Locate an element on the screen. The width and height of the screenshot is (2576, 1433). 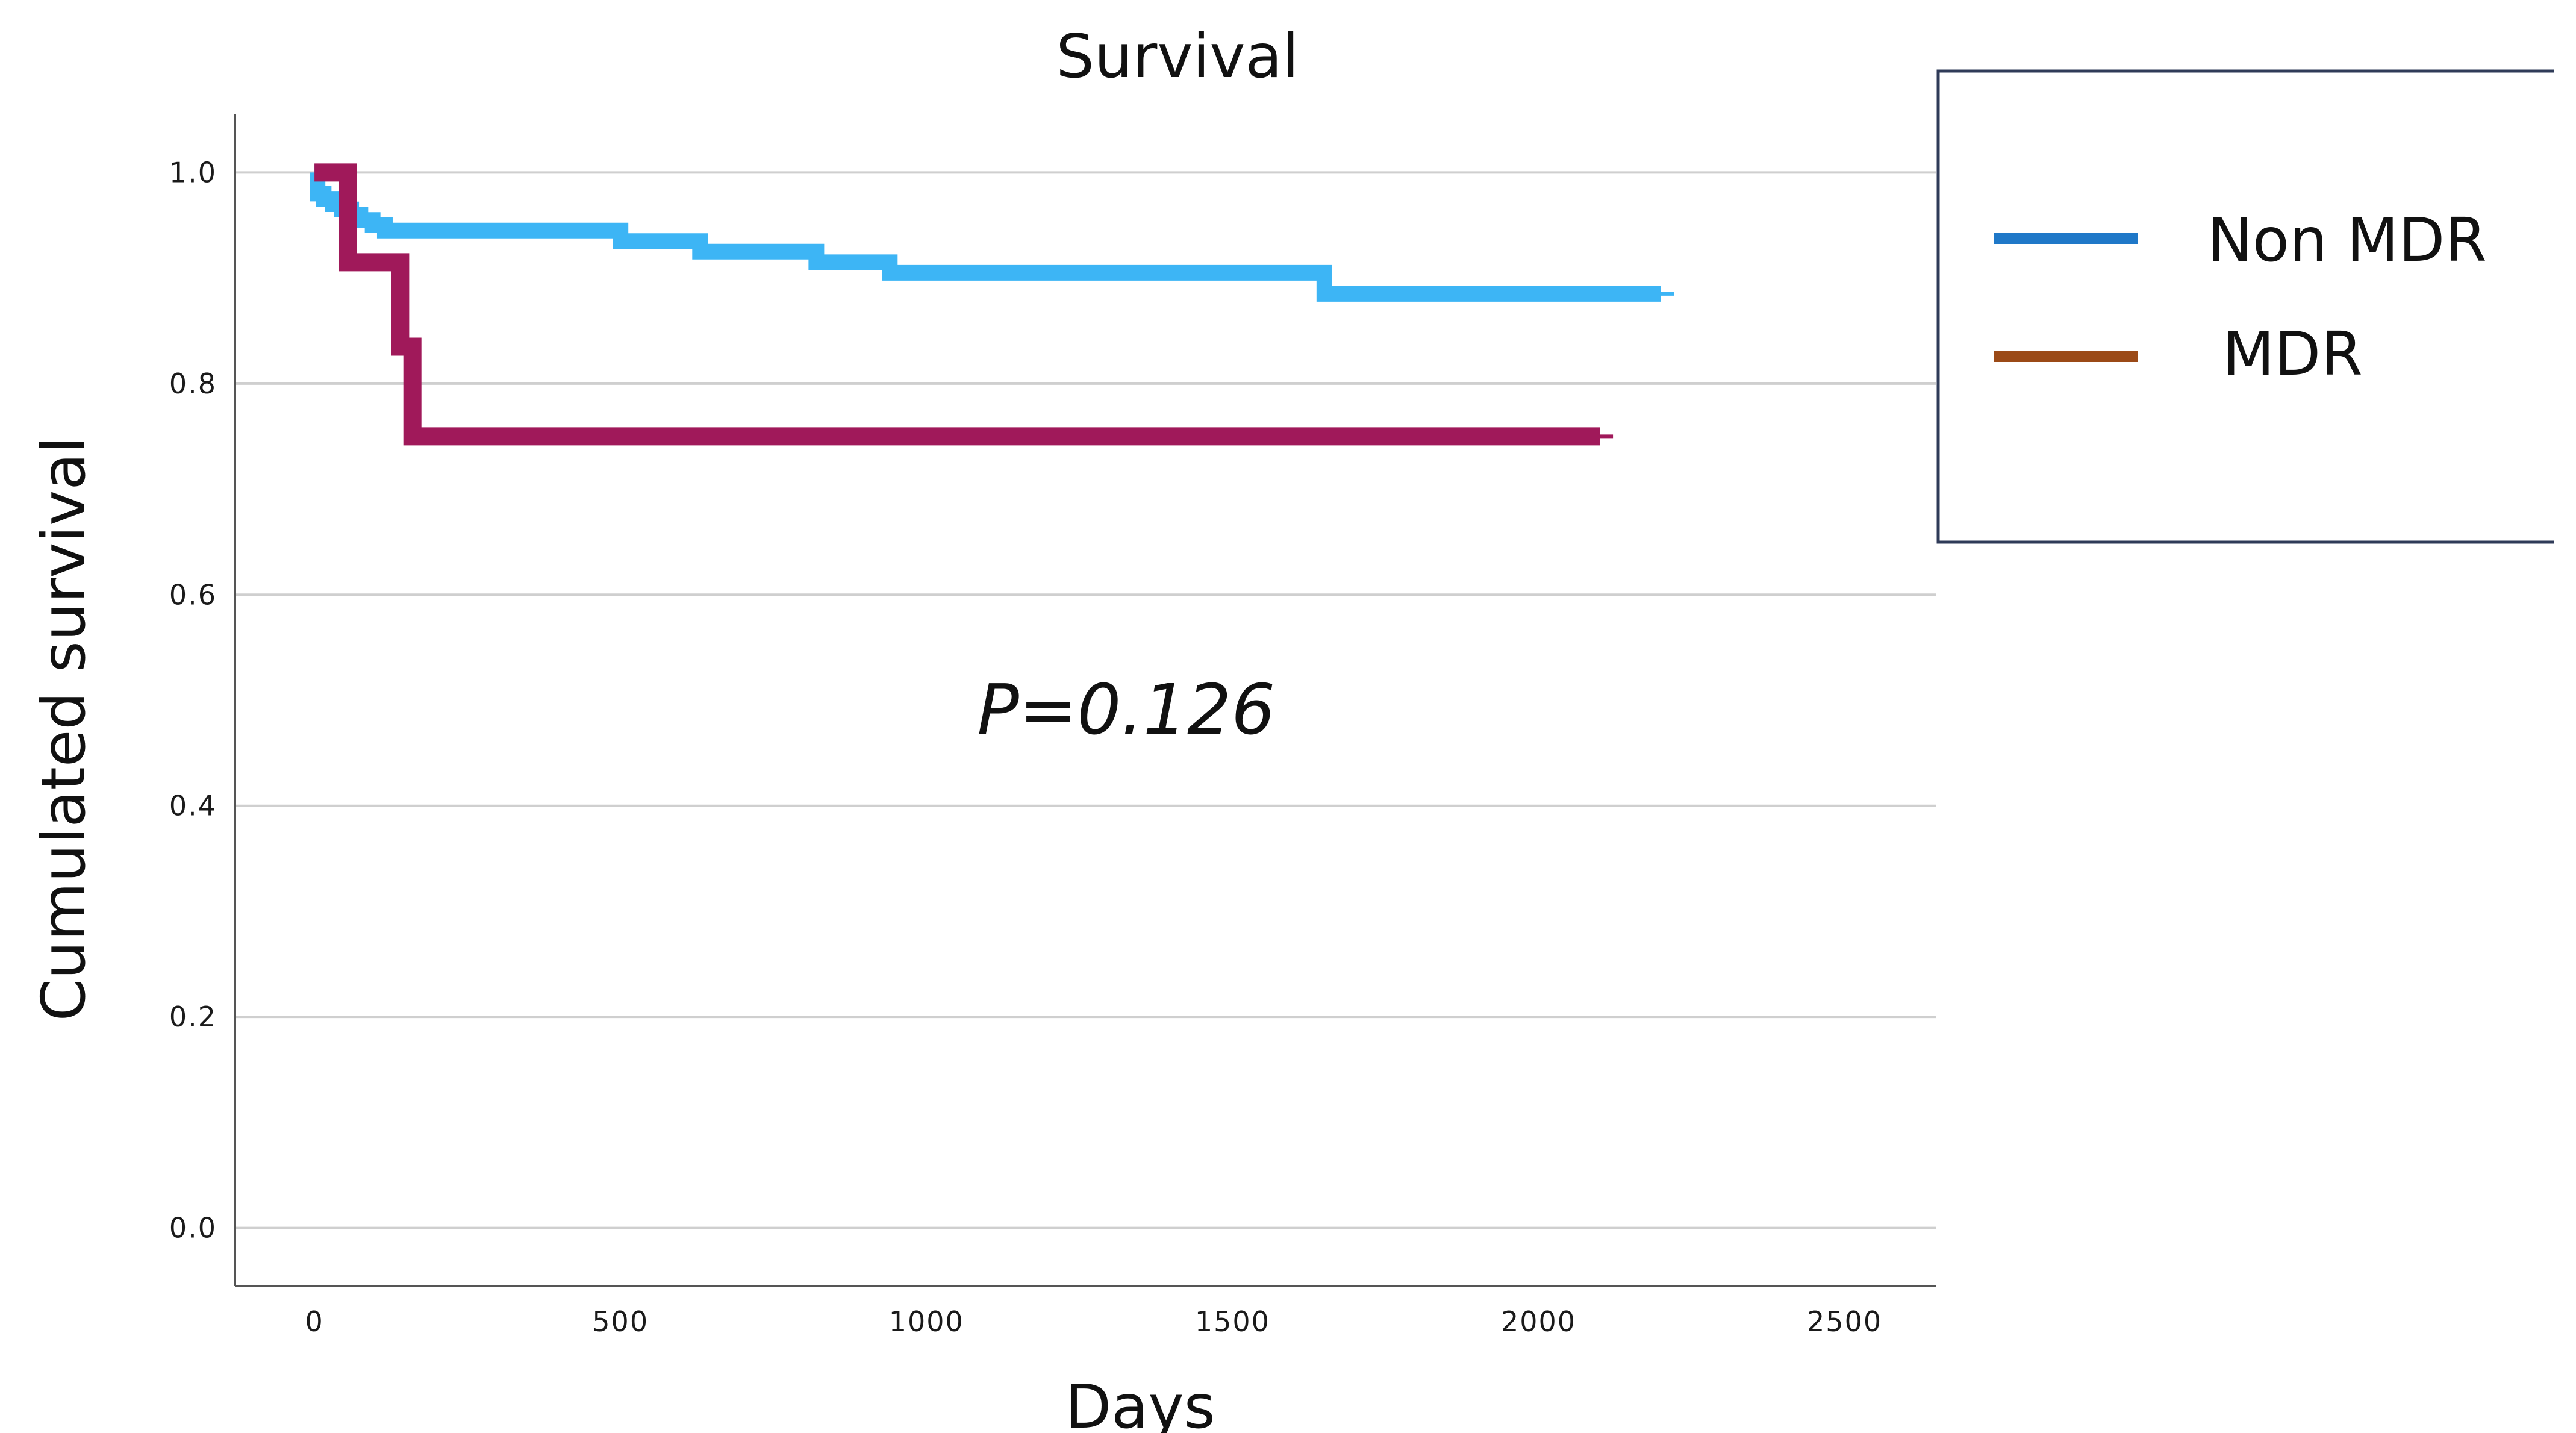
y-tick-label: 1.0 is located at coordinates (193, 172).